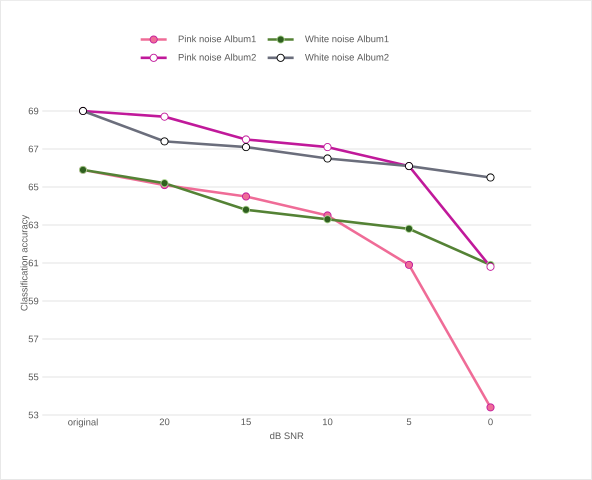 The width and height of the screenshot is (592, 480). What do you see at coordinates (33, 225) in the screenshot?
I see `y-tick-label: 63` at bounding box center [33, 225].